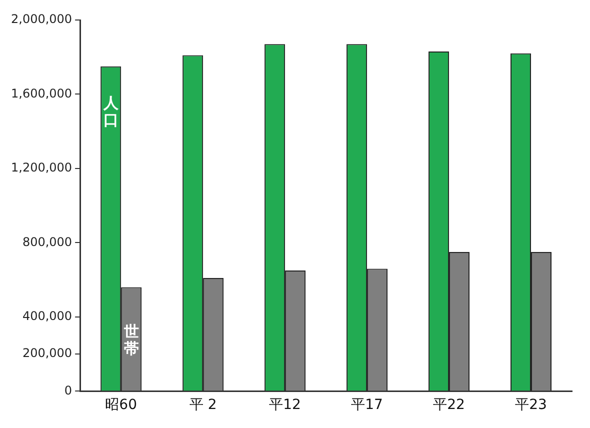 Image resolution: width=590 pixels, height=428 pixels. What do you see at coordinates (41, 93) in the screenshot?
I see `y-tick-label: 1,600,000` at bounding box center [41, 93].